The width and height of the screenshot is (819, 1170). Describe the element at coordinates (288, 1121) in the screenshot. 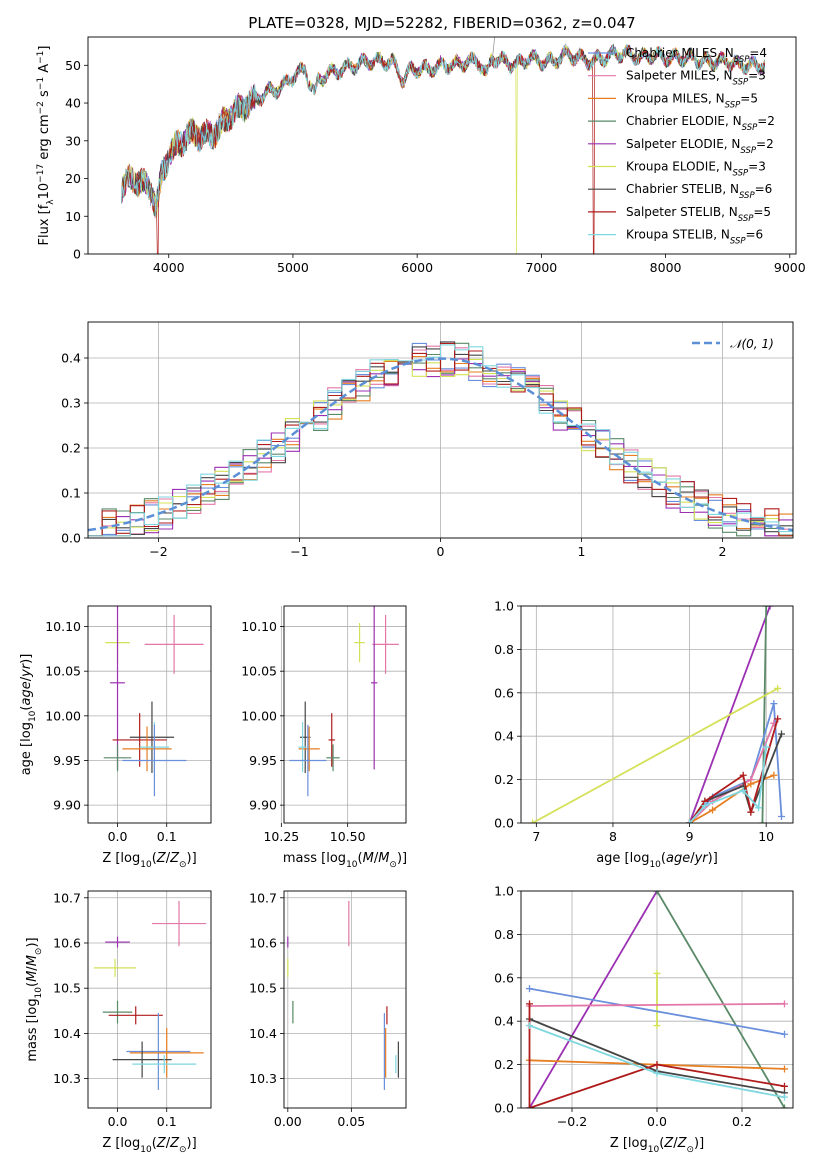

I see `x-tick-label: 0.00` at that location.